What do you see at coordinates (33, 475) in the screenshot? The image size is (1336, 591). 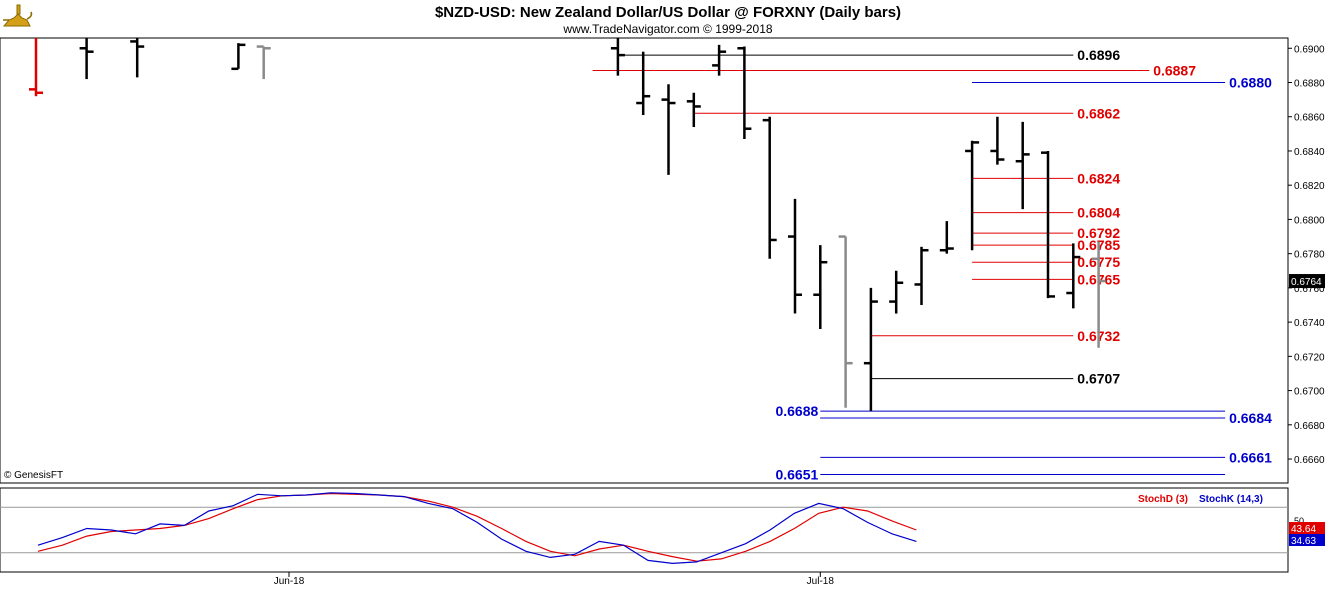 I see `watermark: © GenesisFT` at bounding box center [33, 475].